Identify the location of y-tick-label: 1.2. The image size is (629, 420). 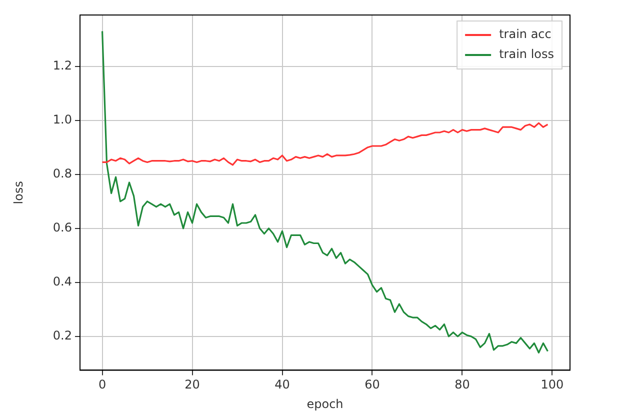
(62, 65).